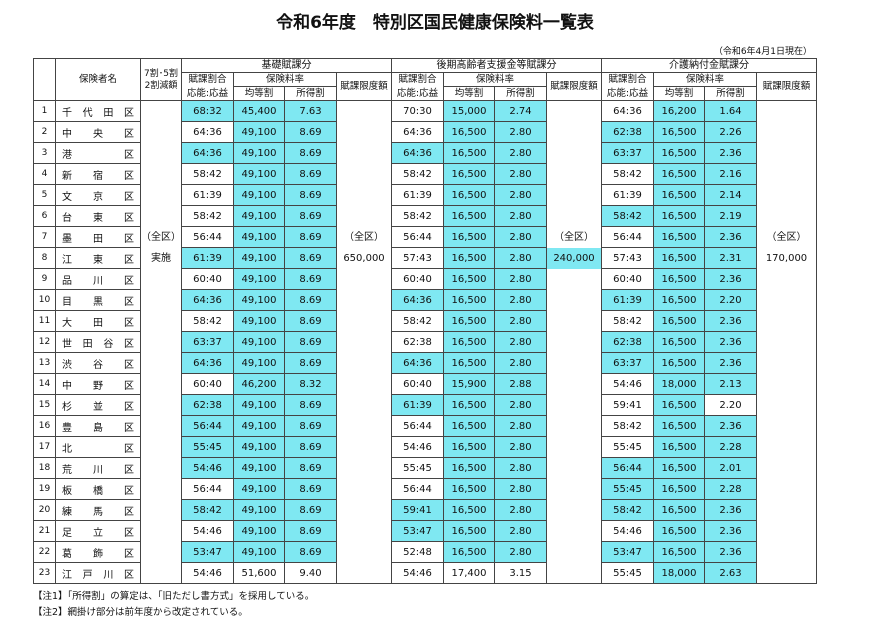 This screenshot has height=633, width=870. Describe the element at coordinates (207, 111) in the screenshot. I see `ratio-cell: 68:32` at that location.